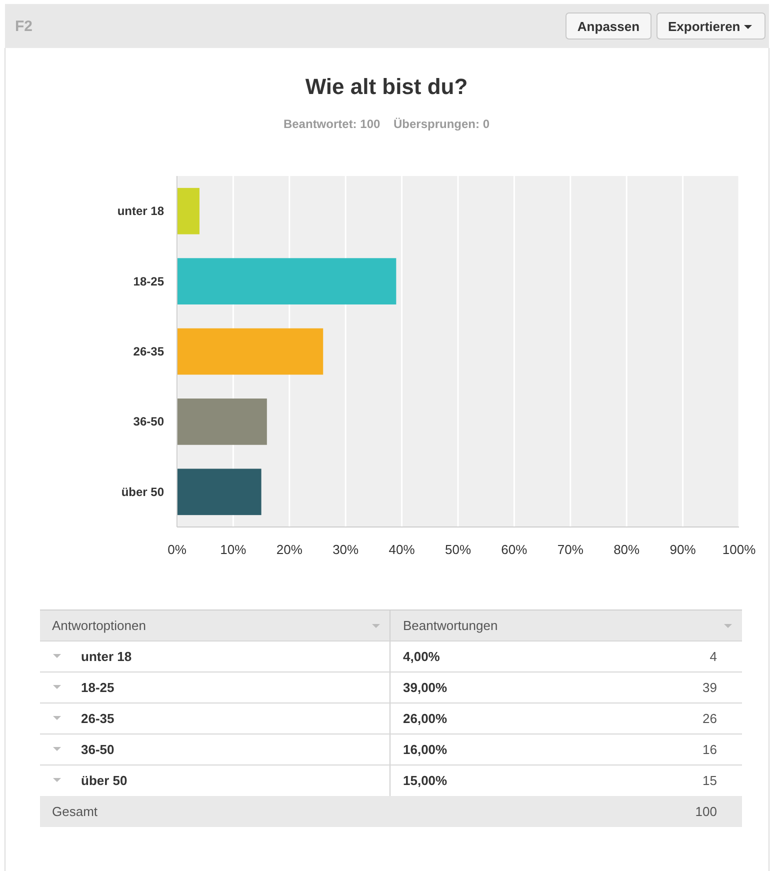 Image resolution: width=773 pixels, height=871 pixels. I want to click on text: Beantwortungen, so click(450, 625).